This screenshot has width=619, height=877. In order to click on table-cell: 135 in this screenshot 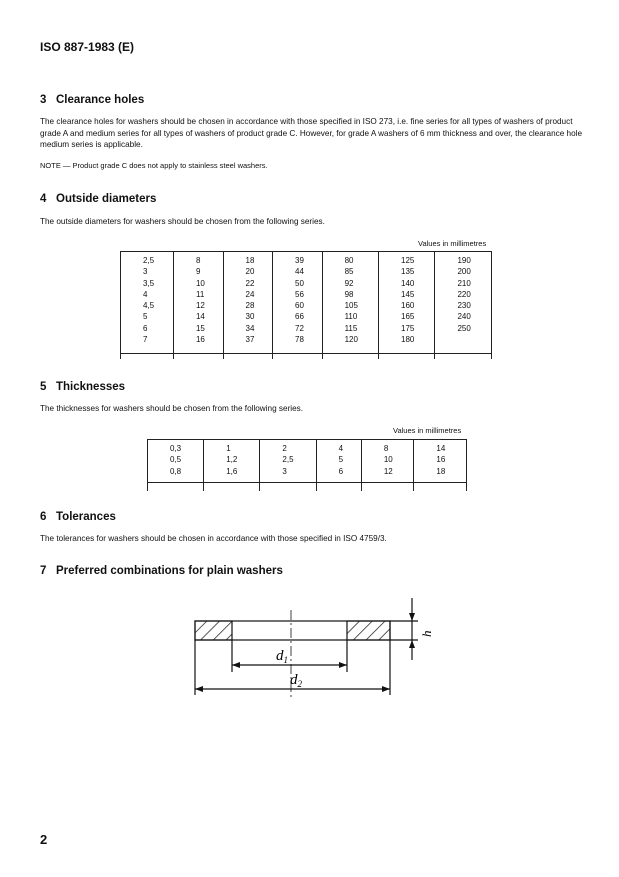, I will do `click(407, 272)`.